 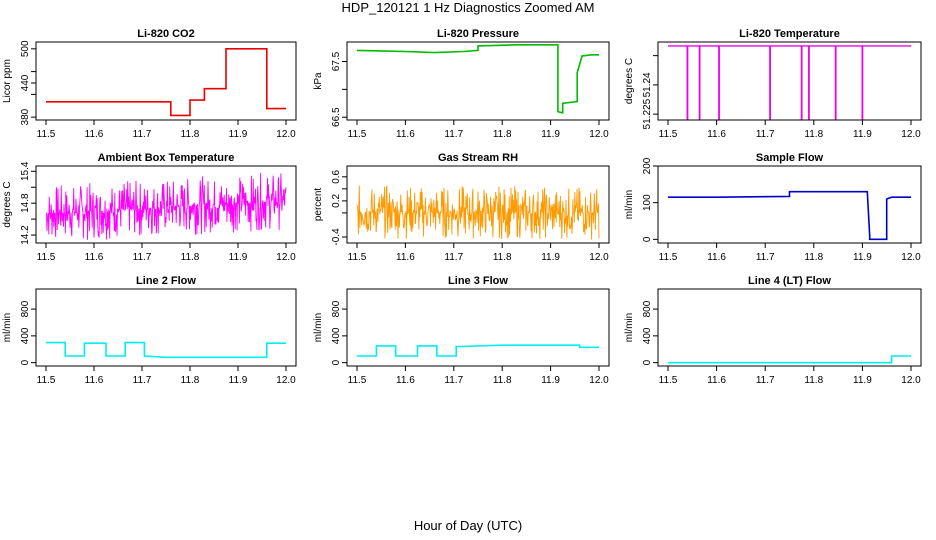 I want to click on y-axis-label: Licor ppm, so click(x=7, y=81).